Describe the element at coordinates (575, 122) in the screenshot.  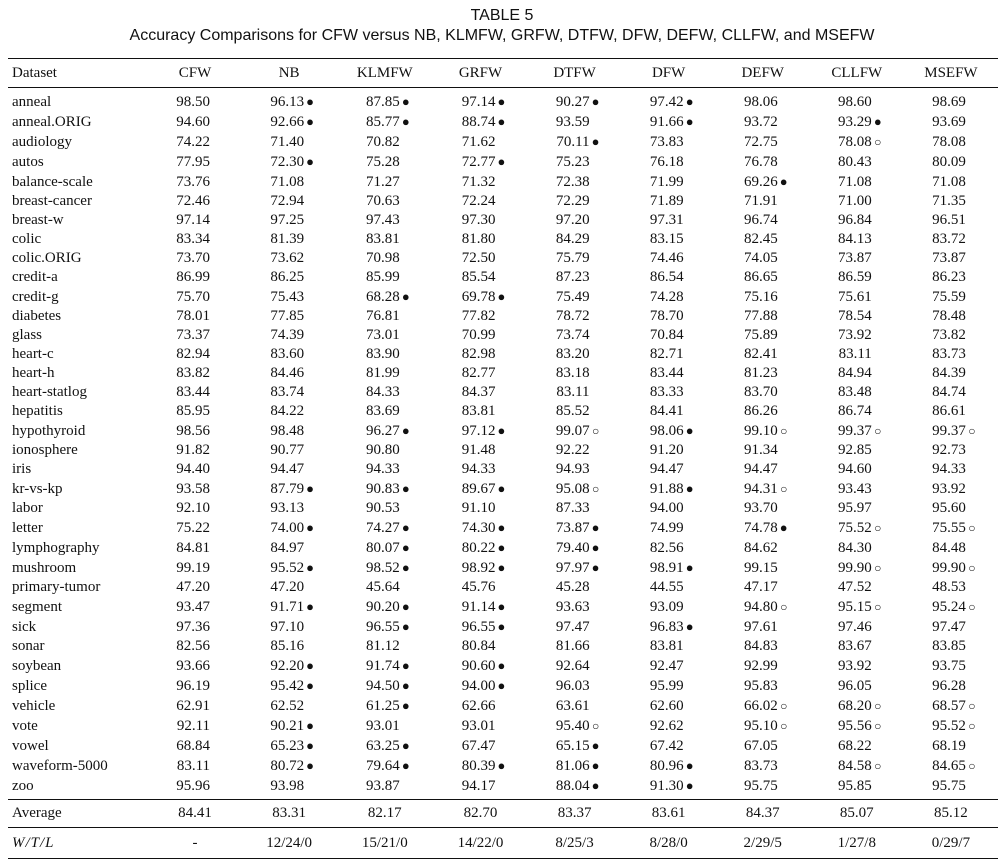
I see `accuracy-cell: 93.59` at that location.